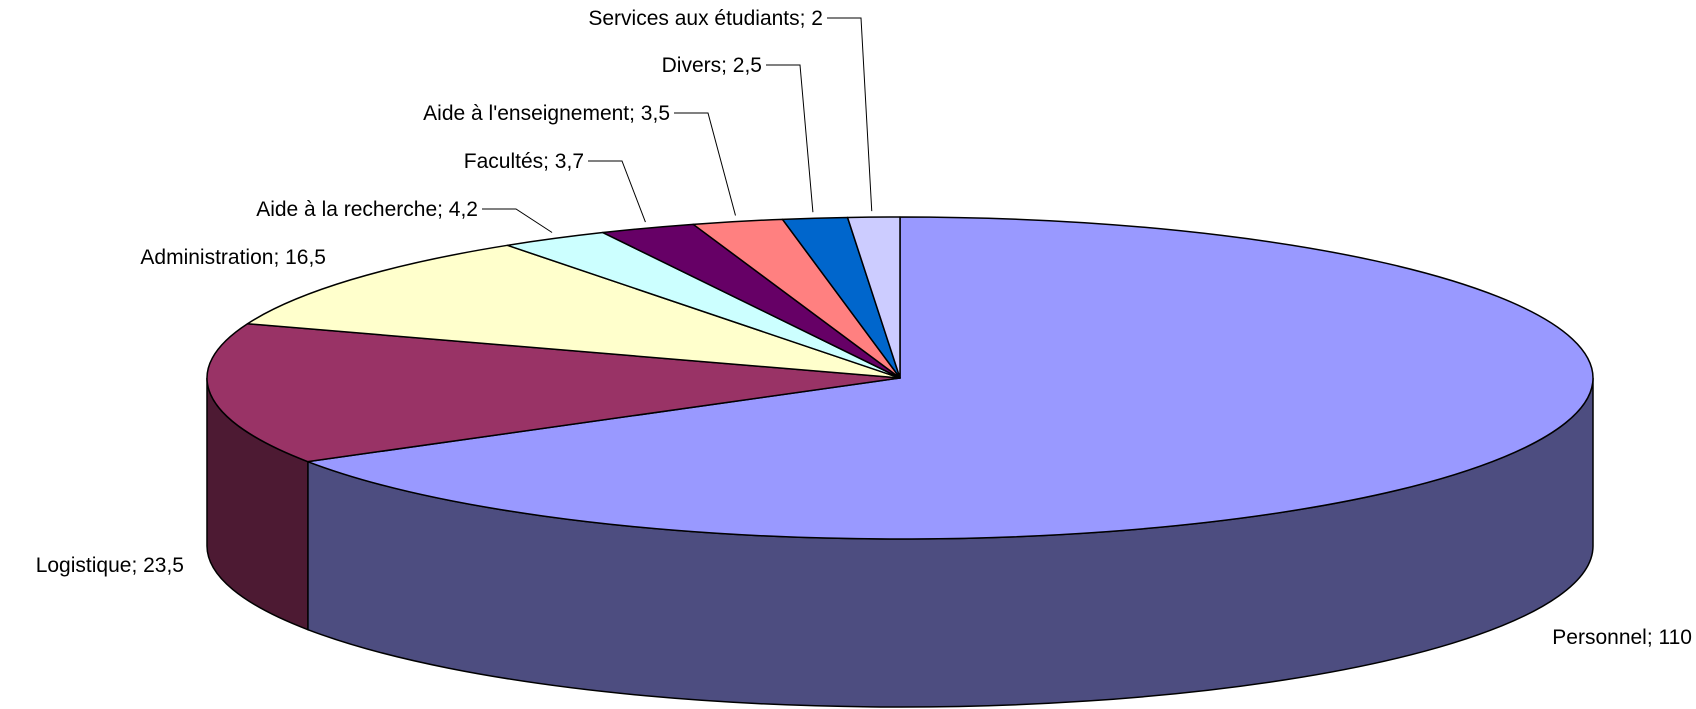 The height and width of the screenshot is (709, 1696). I want to click on label-facultes: Facultés; 3,7, so click(524, 161).